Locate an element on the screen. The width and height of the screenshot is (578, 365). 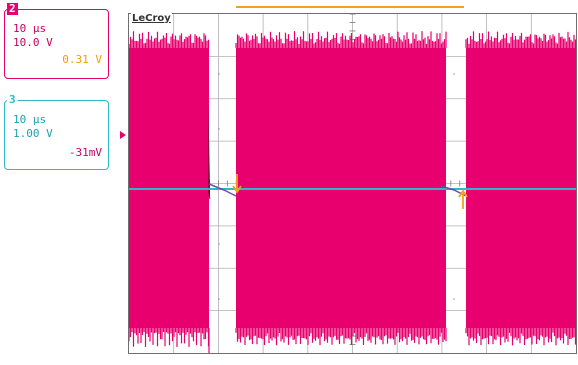
trigger-position-bar is located at coordinates (350, 7).